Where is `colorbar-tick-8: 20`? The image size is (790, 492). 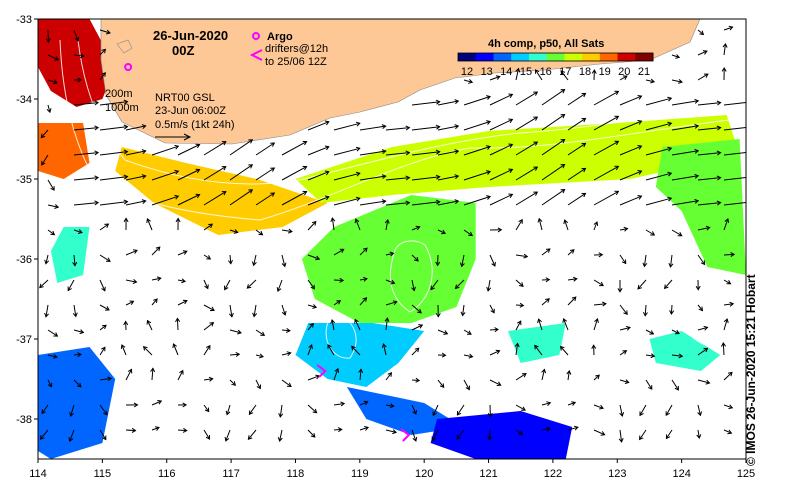 colorbar-tick-8: 20 is located at coordinates (624, 72).